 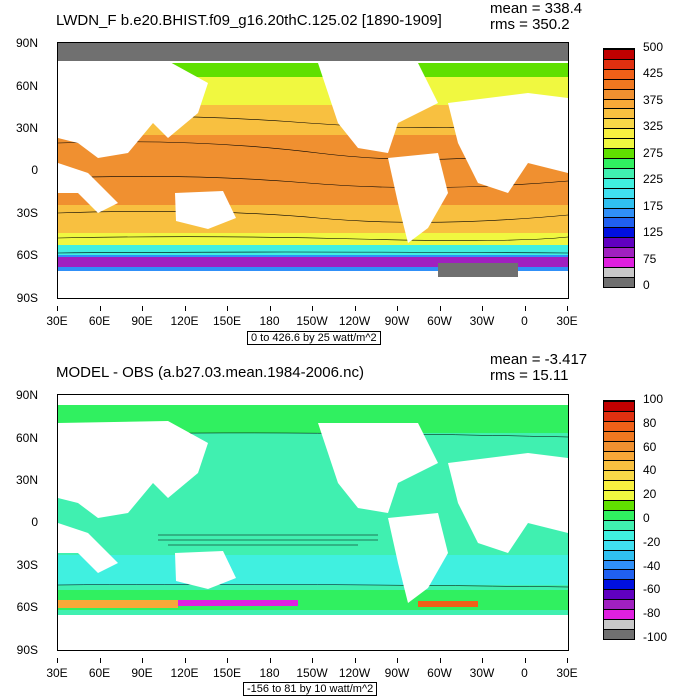 I want to click on panel2-colorbar, so click(x=619, y=520).